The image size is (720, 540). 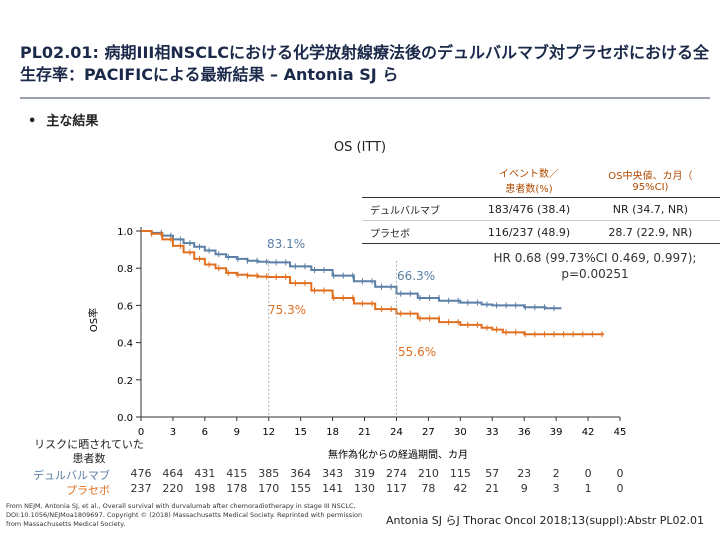 What do you see at coordinates (556, 473) in the screenshot?
I see `risk-cell: 2` at bounding box center [556, 473].